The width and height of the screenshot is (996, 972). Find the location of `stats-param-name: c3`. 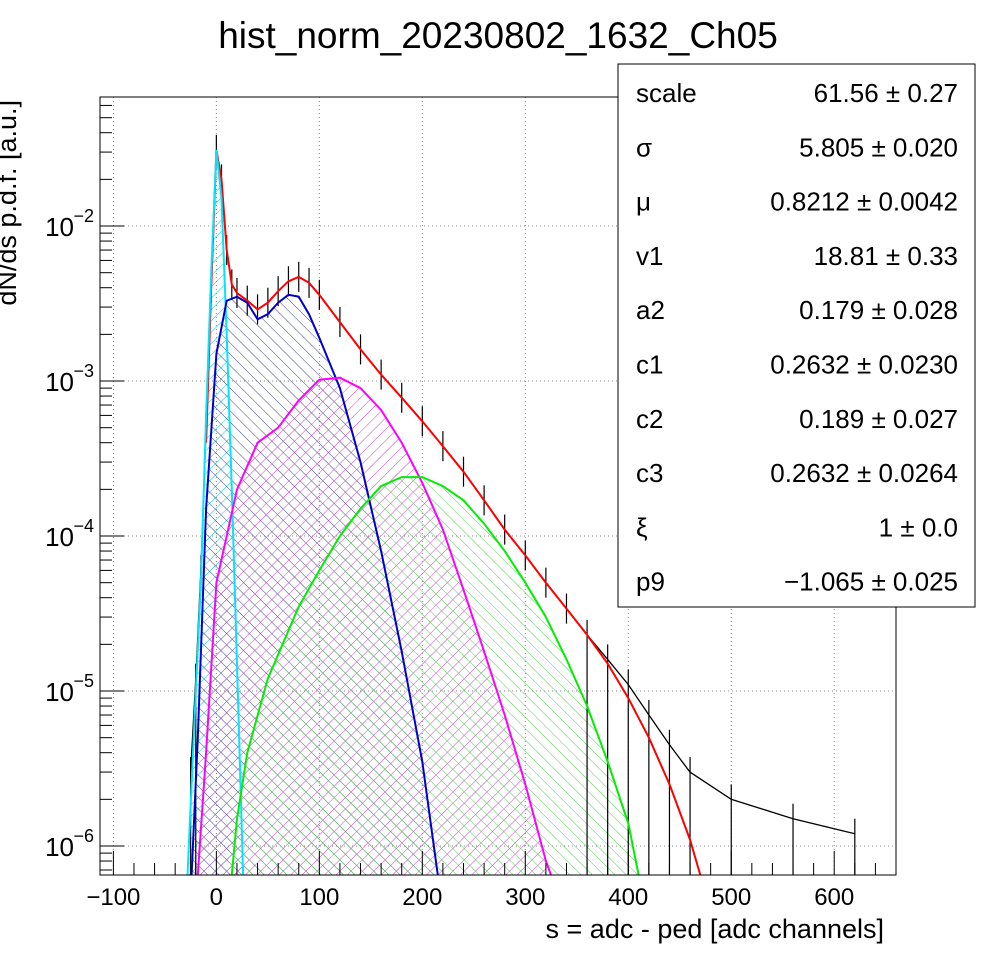

stats-param-name: c3 is located at coordinates (649, 473).